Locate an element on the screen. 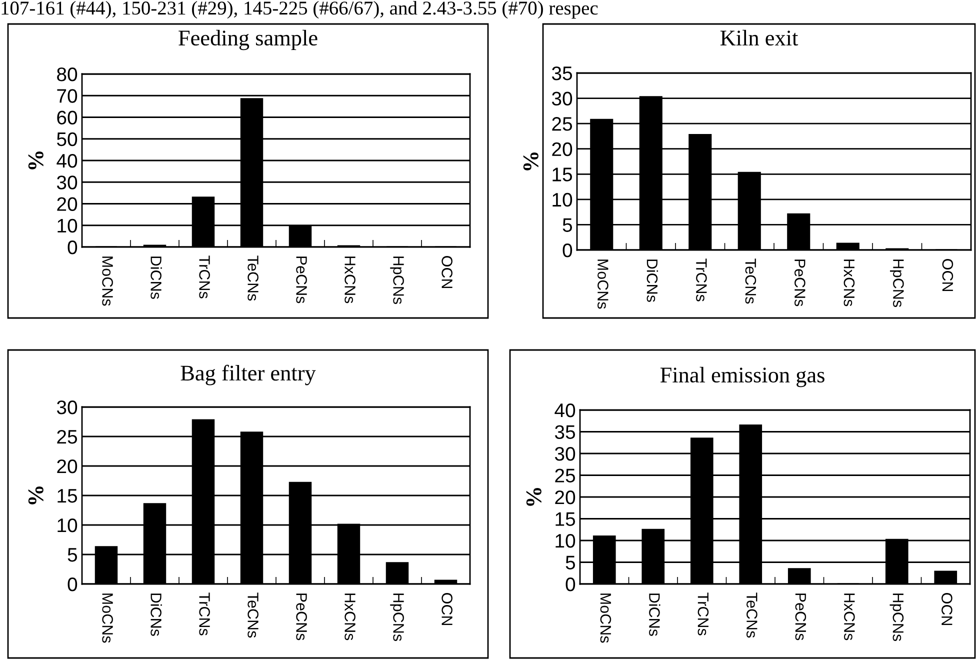 The width and height of the screenshot is (977, 660). y-tick-label: 70 is located at coordinates (67, 96).